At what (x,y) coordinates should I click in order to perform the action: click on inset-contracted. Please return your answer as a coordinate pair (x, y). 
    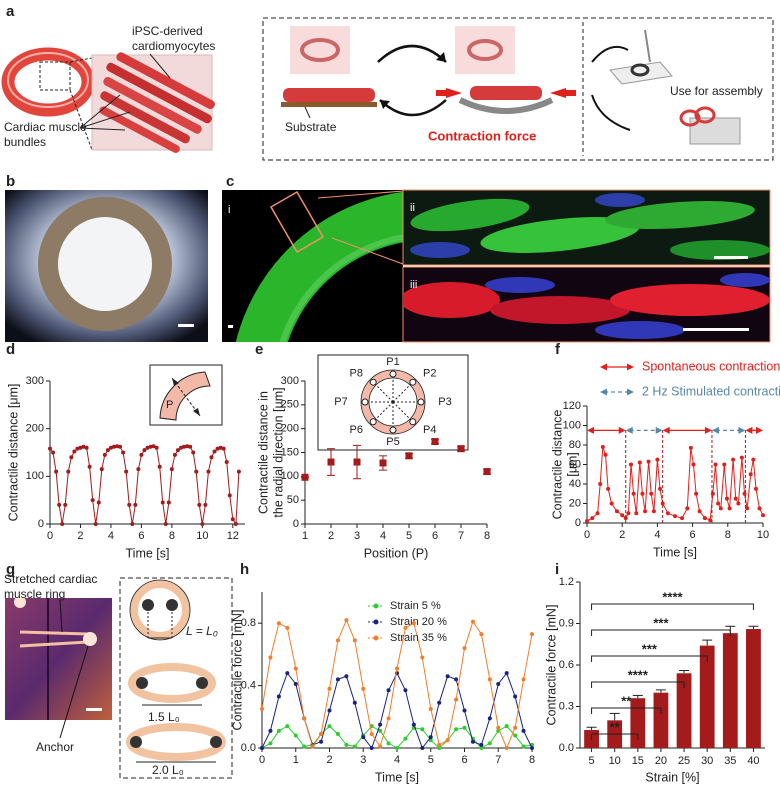
    Looking at the image, I should click on (485, 50).